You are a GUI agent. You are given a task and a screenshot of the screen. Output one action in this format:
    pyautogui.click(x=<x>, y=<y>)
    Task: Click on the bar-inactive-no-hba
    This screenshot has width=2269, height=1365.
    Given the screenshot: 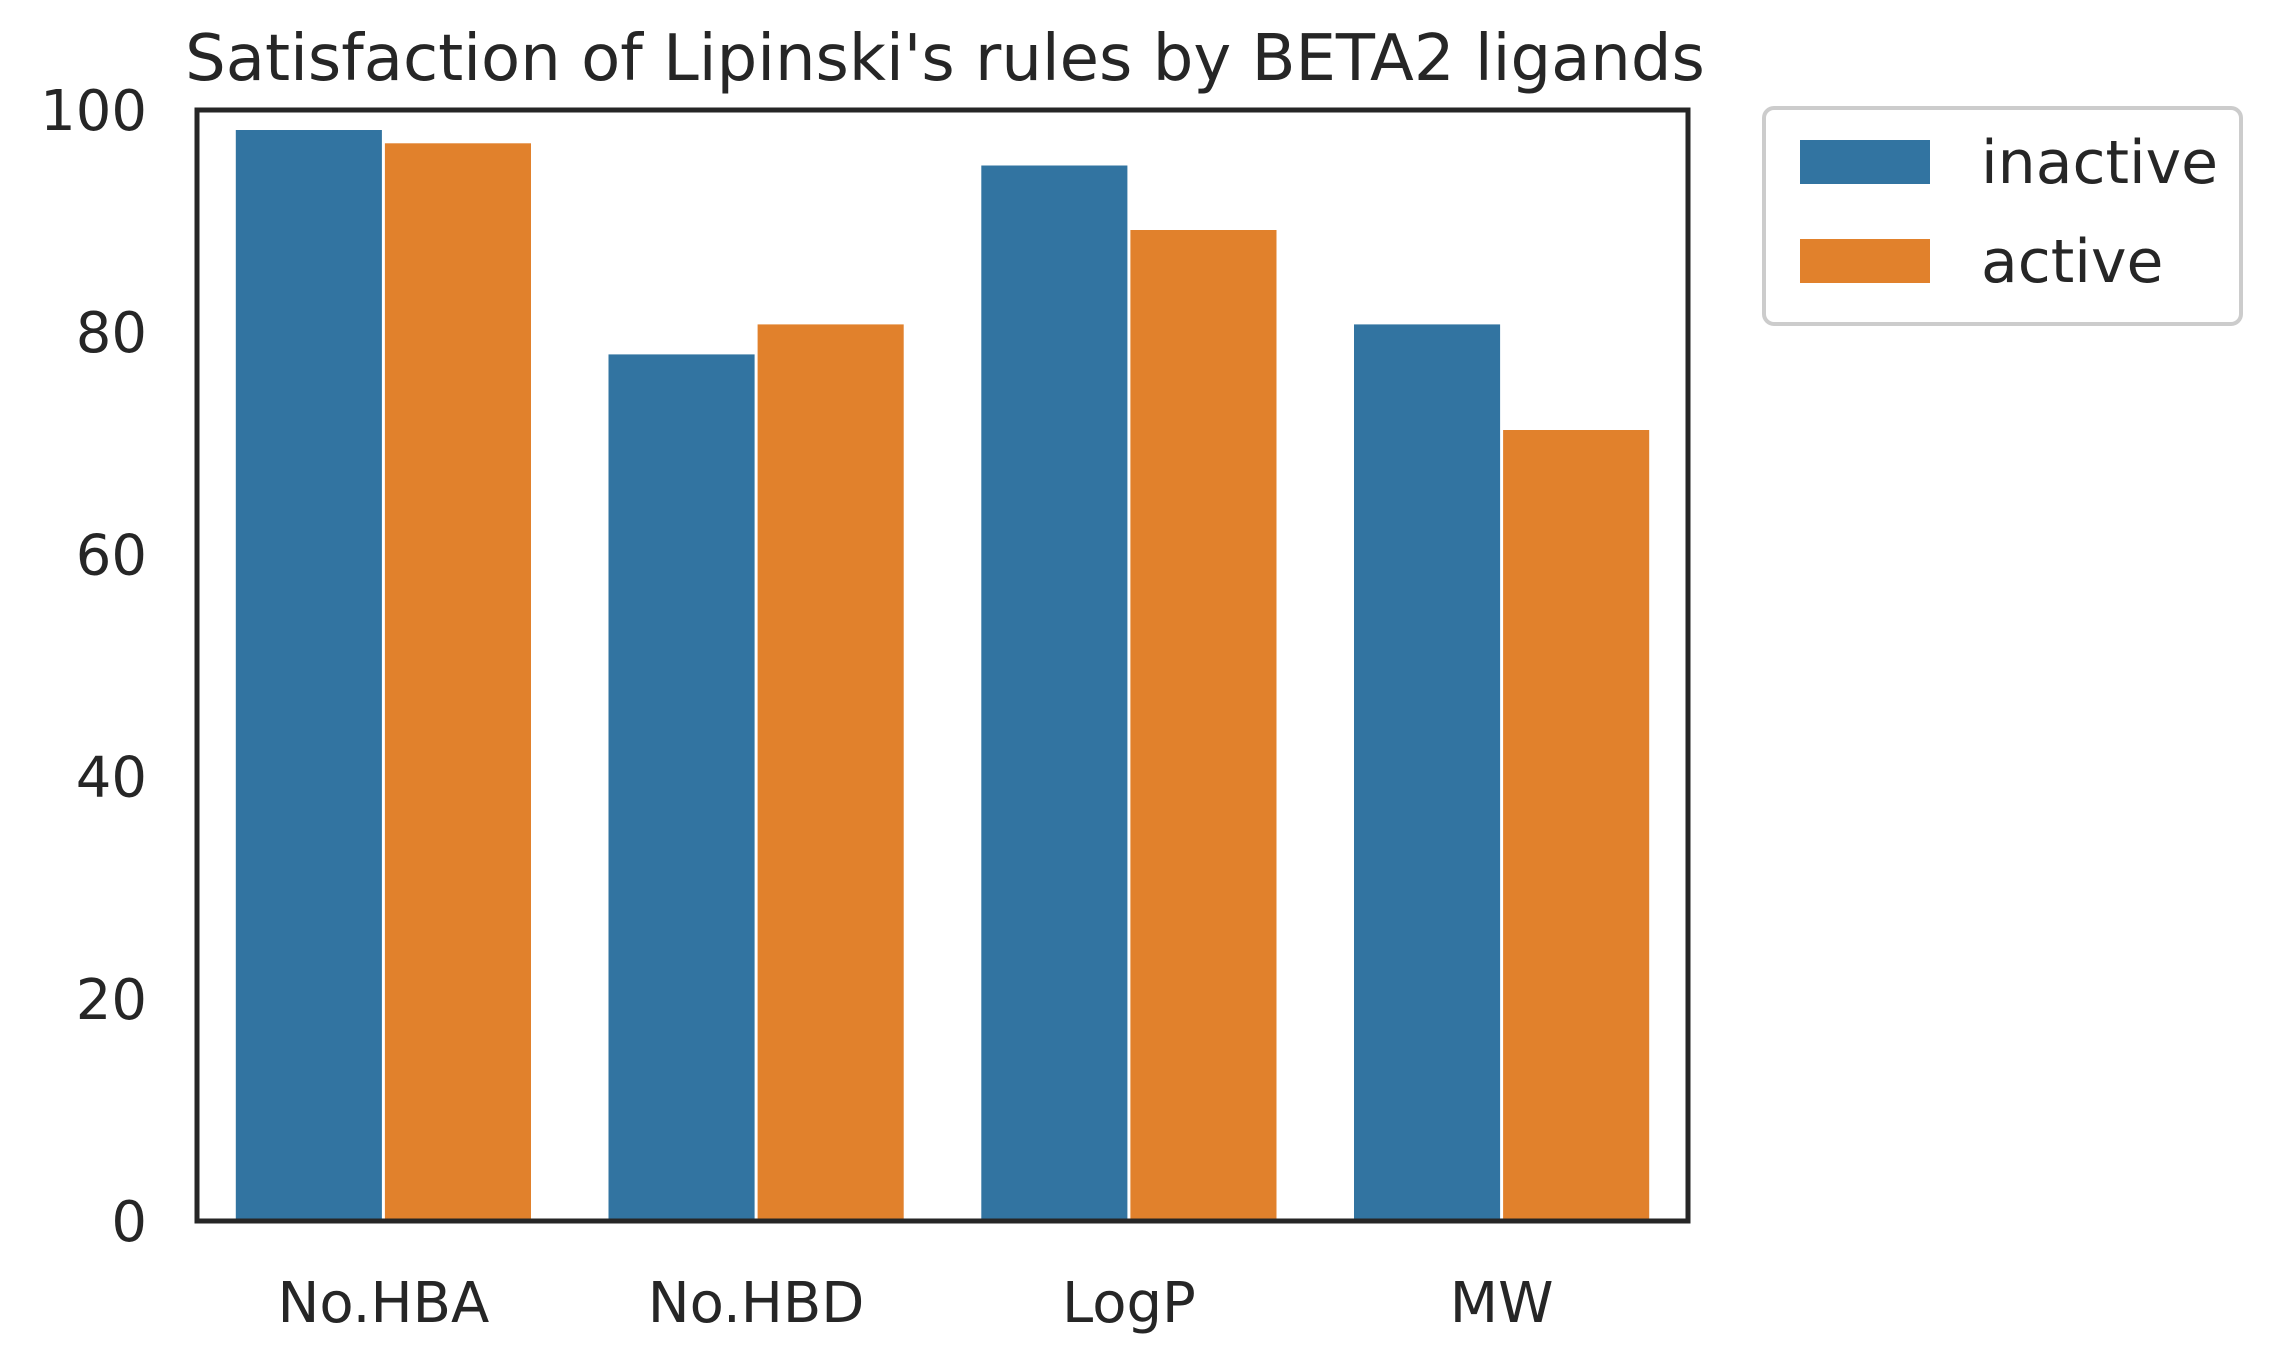 What is the action you would take?
    pyautogui.click(x=308, y=675)
    